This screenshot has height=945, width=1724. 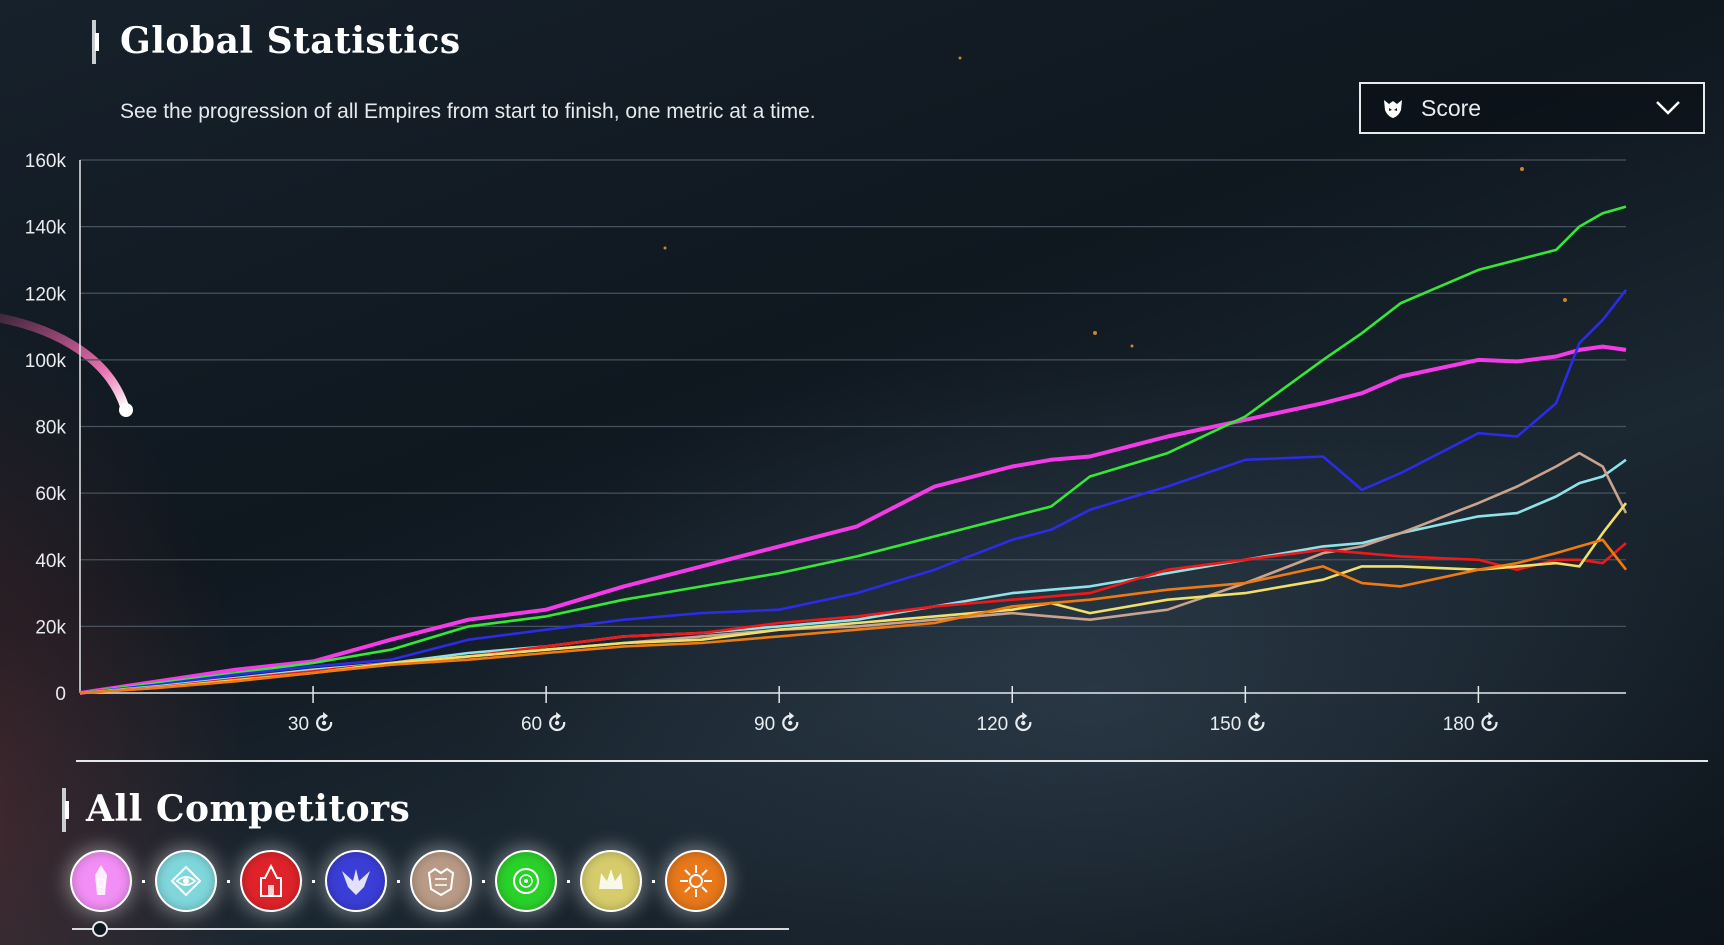 I want to click on competitors-title: All Competitors, so click(x=248, y=809).